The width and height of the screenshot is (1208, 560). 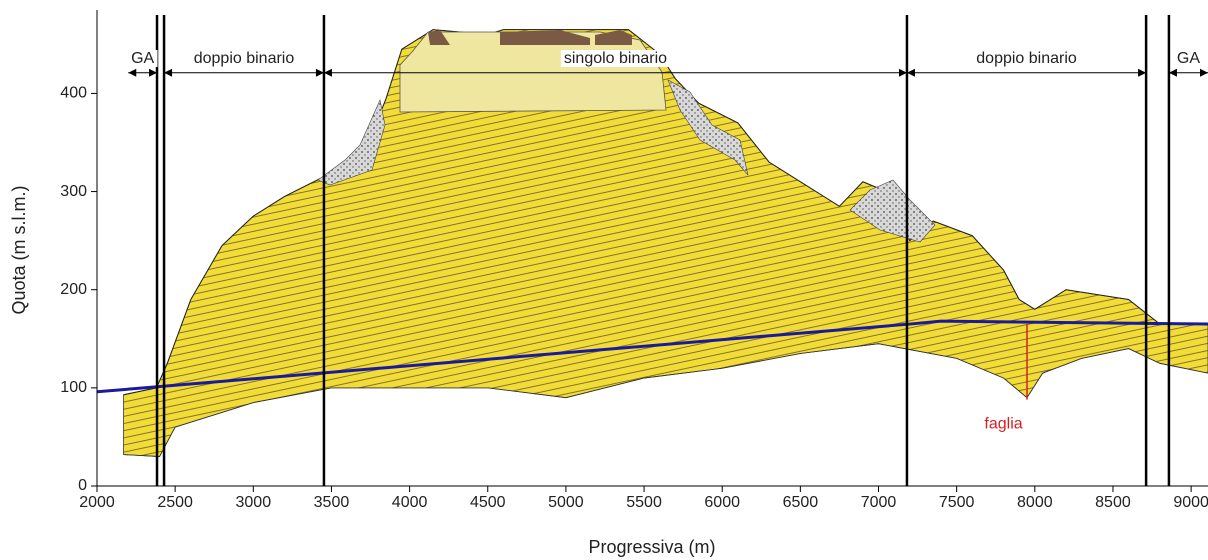 What do you see at coordinates (801, 502) in the screenshot?
I see `x-tick-label: 6500` at bounding box center [801, 502].